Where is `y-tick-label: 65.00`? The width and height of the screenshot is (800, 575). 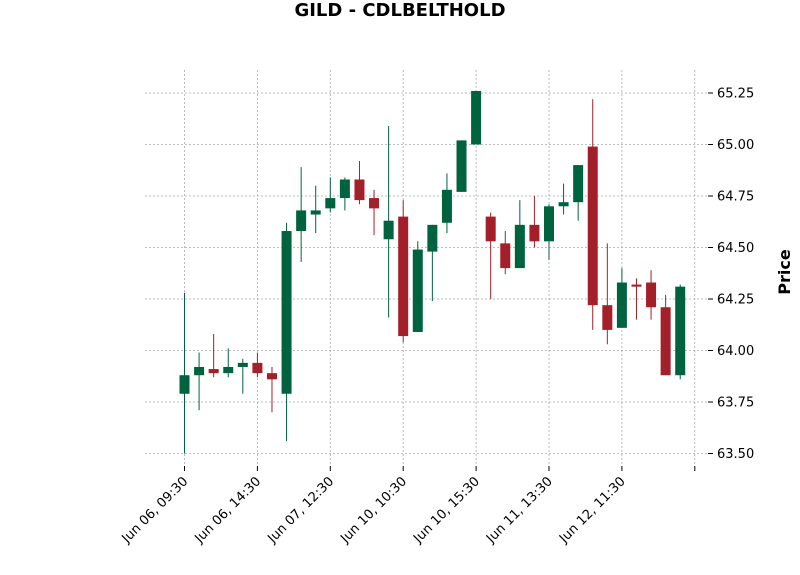 y-tick-label: 65.00 is located at coordinates (735, 145).